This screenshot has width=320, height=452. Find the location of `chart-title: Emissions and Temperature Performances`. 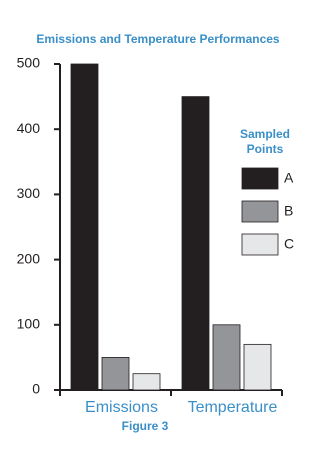

chart-title: Emissions and Temperature Performances is located at coordinates (158, 39).